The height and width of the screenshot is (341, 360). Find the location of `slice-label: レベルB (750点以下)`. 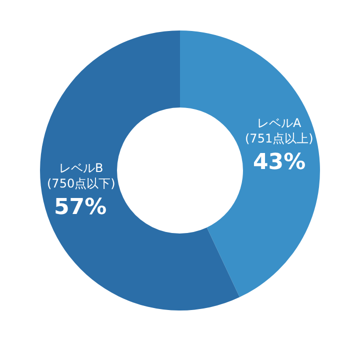

slice-label: レベルB (750点以下) is located at coordinates (81, 176).